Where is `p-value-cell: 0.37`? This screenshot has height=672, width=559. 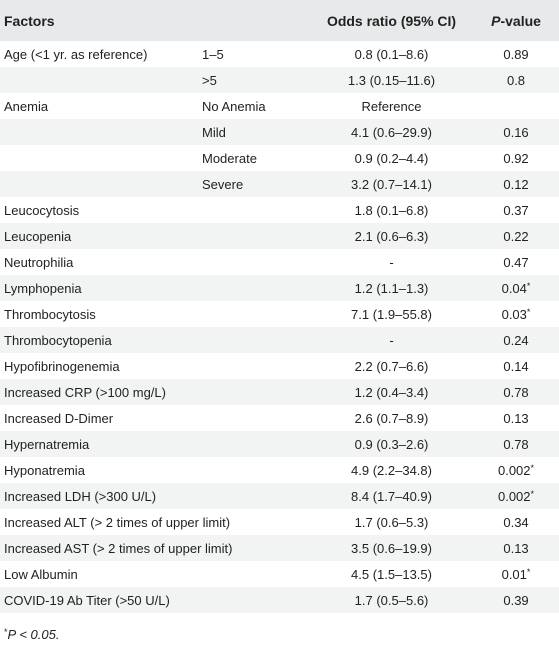 p-value-cell: 0.37 is located at coordinates (516, 210).